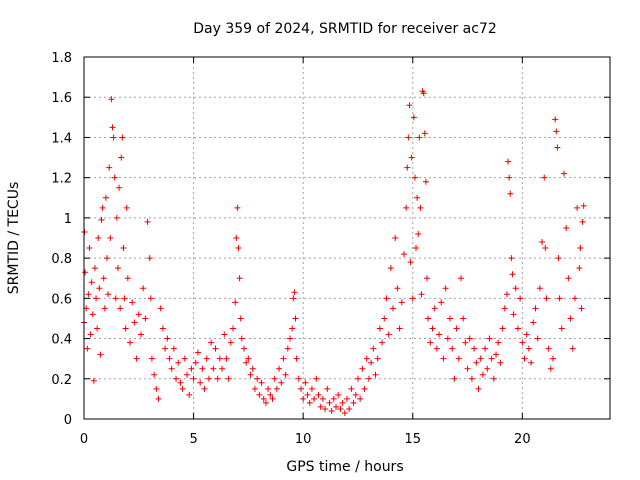  Describe the element at coordinates (61, 340) in the screenshot. I see `y-tick-label: 0.4` at that location.